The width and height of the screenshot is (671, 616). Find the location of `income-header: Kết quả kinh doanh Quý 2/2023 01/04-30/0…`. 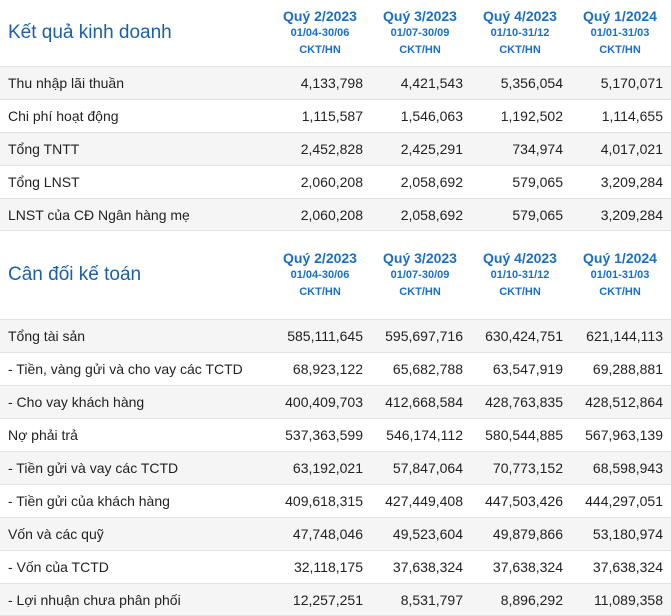

income-header: Kết quả kinh doanh Quý 2/2023 01/04-30/0… is located at coordinates (335, 33).